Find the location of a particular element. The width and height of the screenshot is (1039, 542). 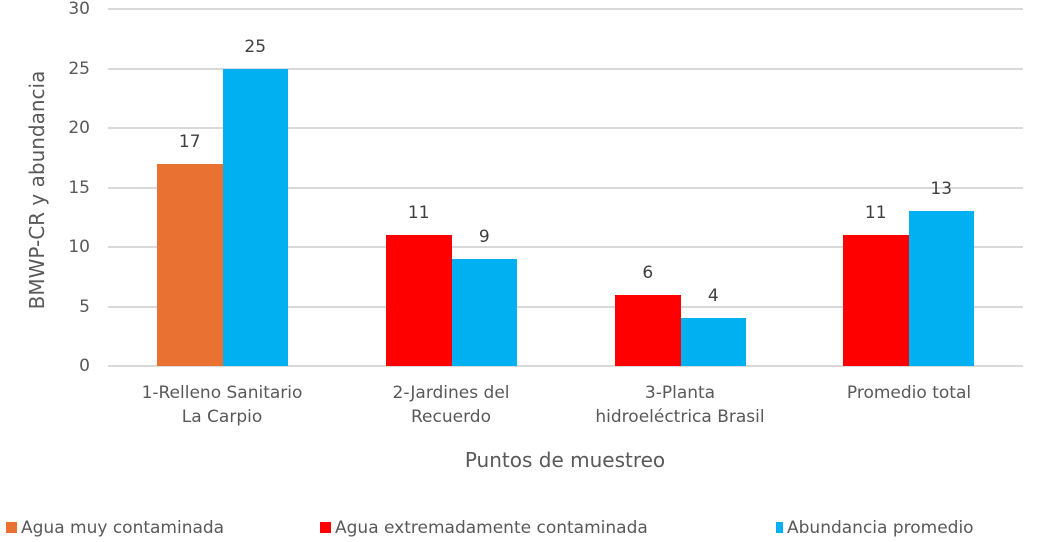

y-tick-label: 0 is located at coordinates (84, 366).